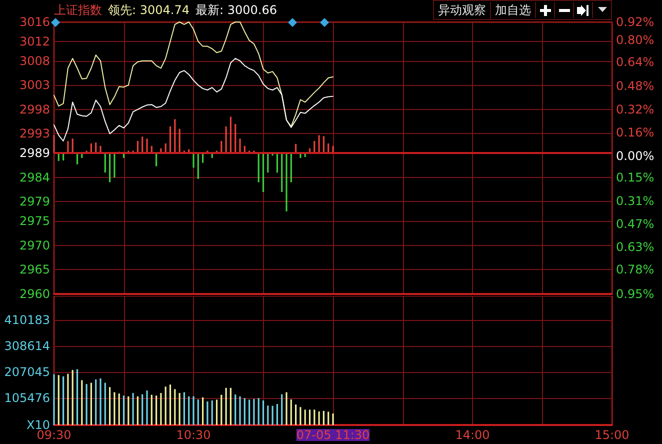 The image size is (662, 444). I want to click on y-tick-label: 207045, so click(27, 372).